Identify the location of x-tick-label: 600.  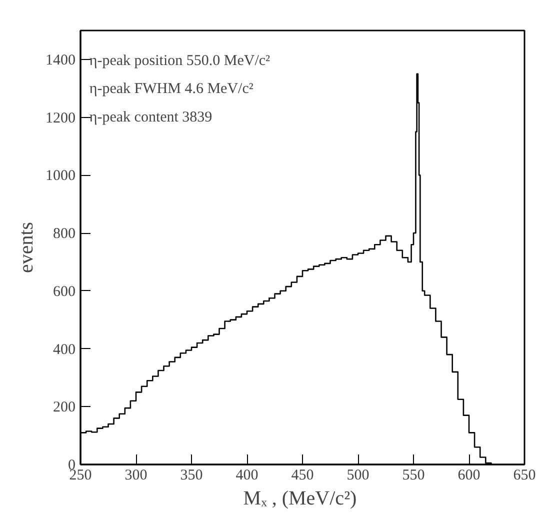
(469, 476).